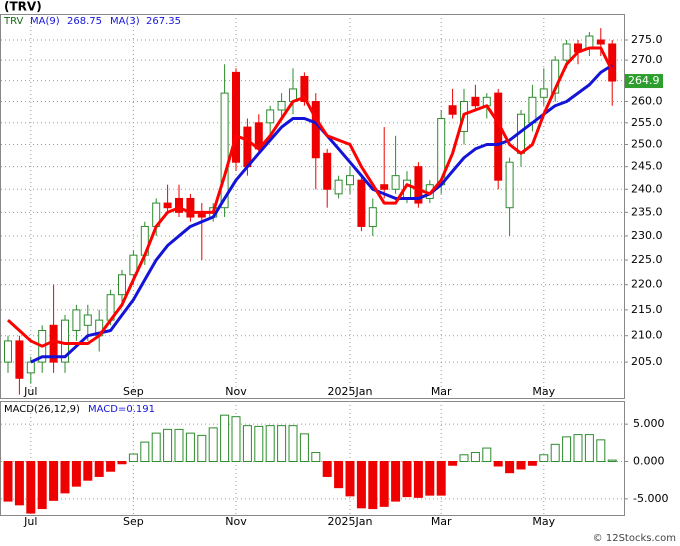  What do you see at coordinates (647, 284) in the screenshot?
I see `y-tick-label: 220.0` at bounding box center [647, 284].